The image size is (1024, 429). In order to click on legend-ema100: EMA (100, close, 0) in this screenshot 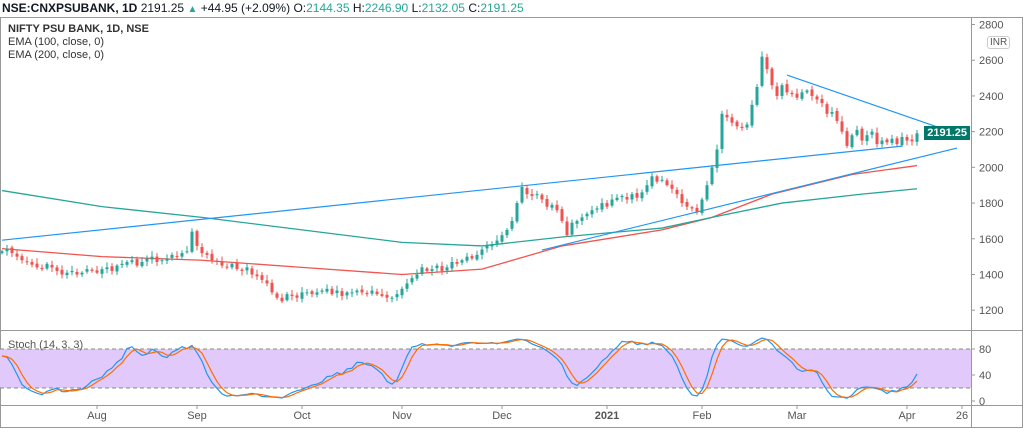, I will do `click(56, 42)`.